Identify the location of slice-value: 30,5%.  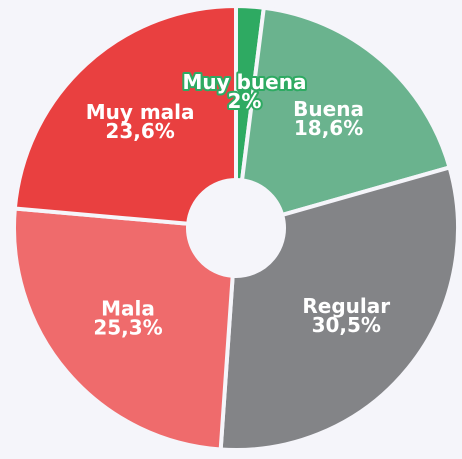
(346, 325).